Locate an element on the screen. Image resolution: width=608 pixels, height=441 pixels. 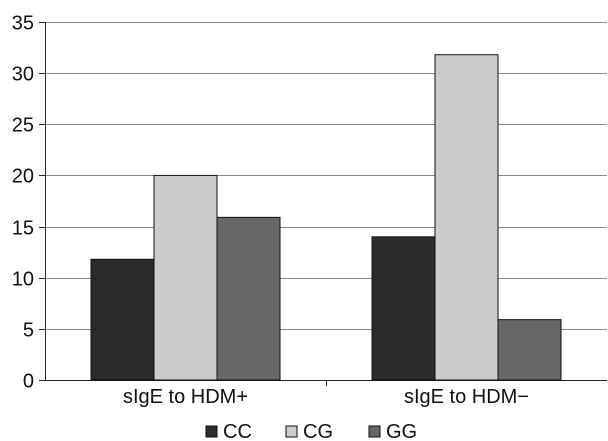
legend-swatch-gg is located at coordinates (374, 431).